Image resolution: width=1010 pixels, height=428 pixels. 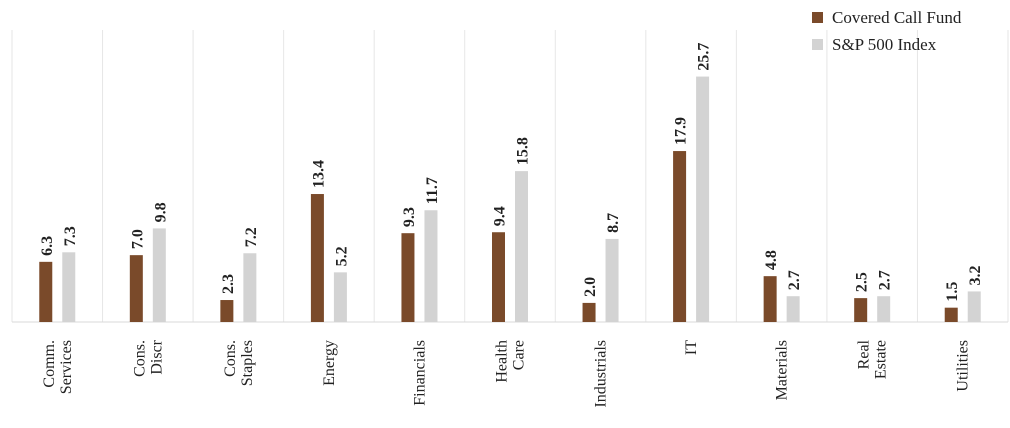 What do you see at coordinates (601, 374) in the screenshot?
I see `x-tick-label: Industrials` at bounding box center [601, 374].